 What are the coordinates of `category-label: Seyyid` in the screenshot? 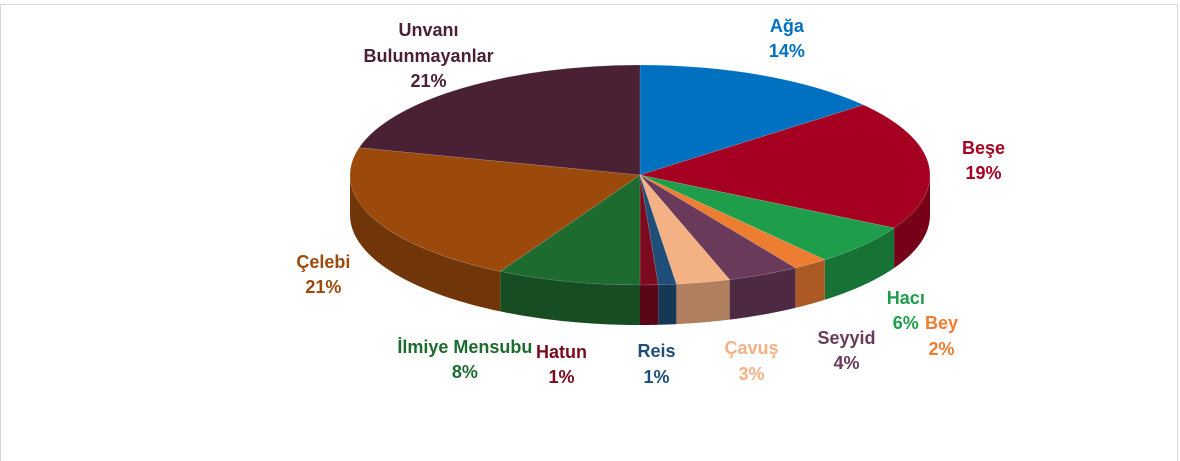 It's located at (846, 337).